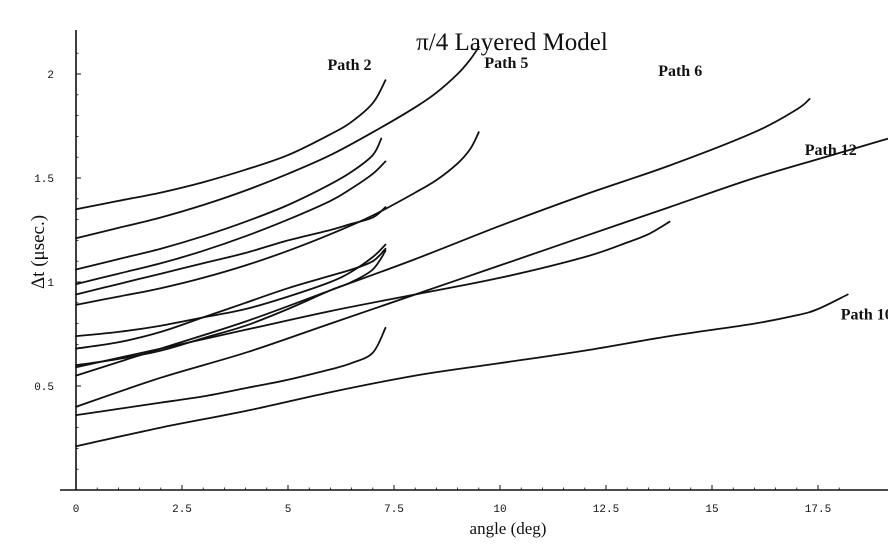  What do you see at coordinates (512, 42) in the screenshot?
I see `chart-title: π/4 Layered Model` at bounding box center [512, 42].